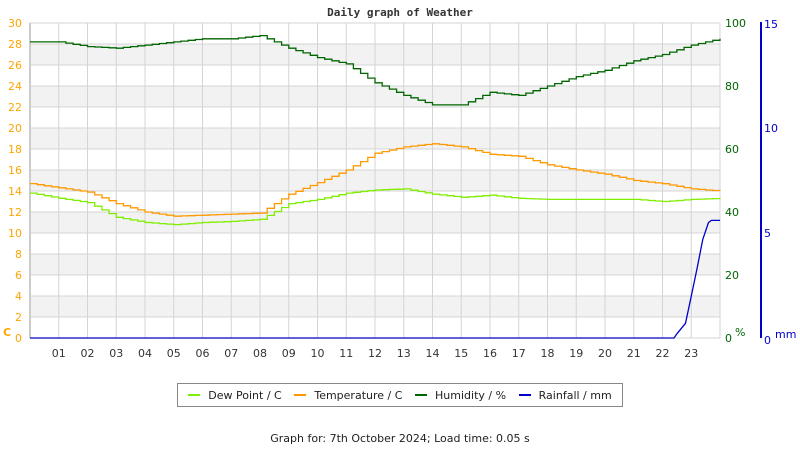  What do you see at coordinates (461, 353) in the screenshot?
I see `x-tick-label: 15` at bounding box center [461, 353].